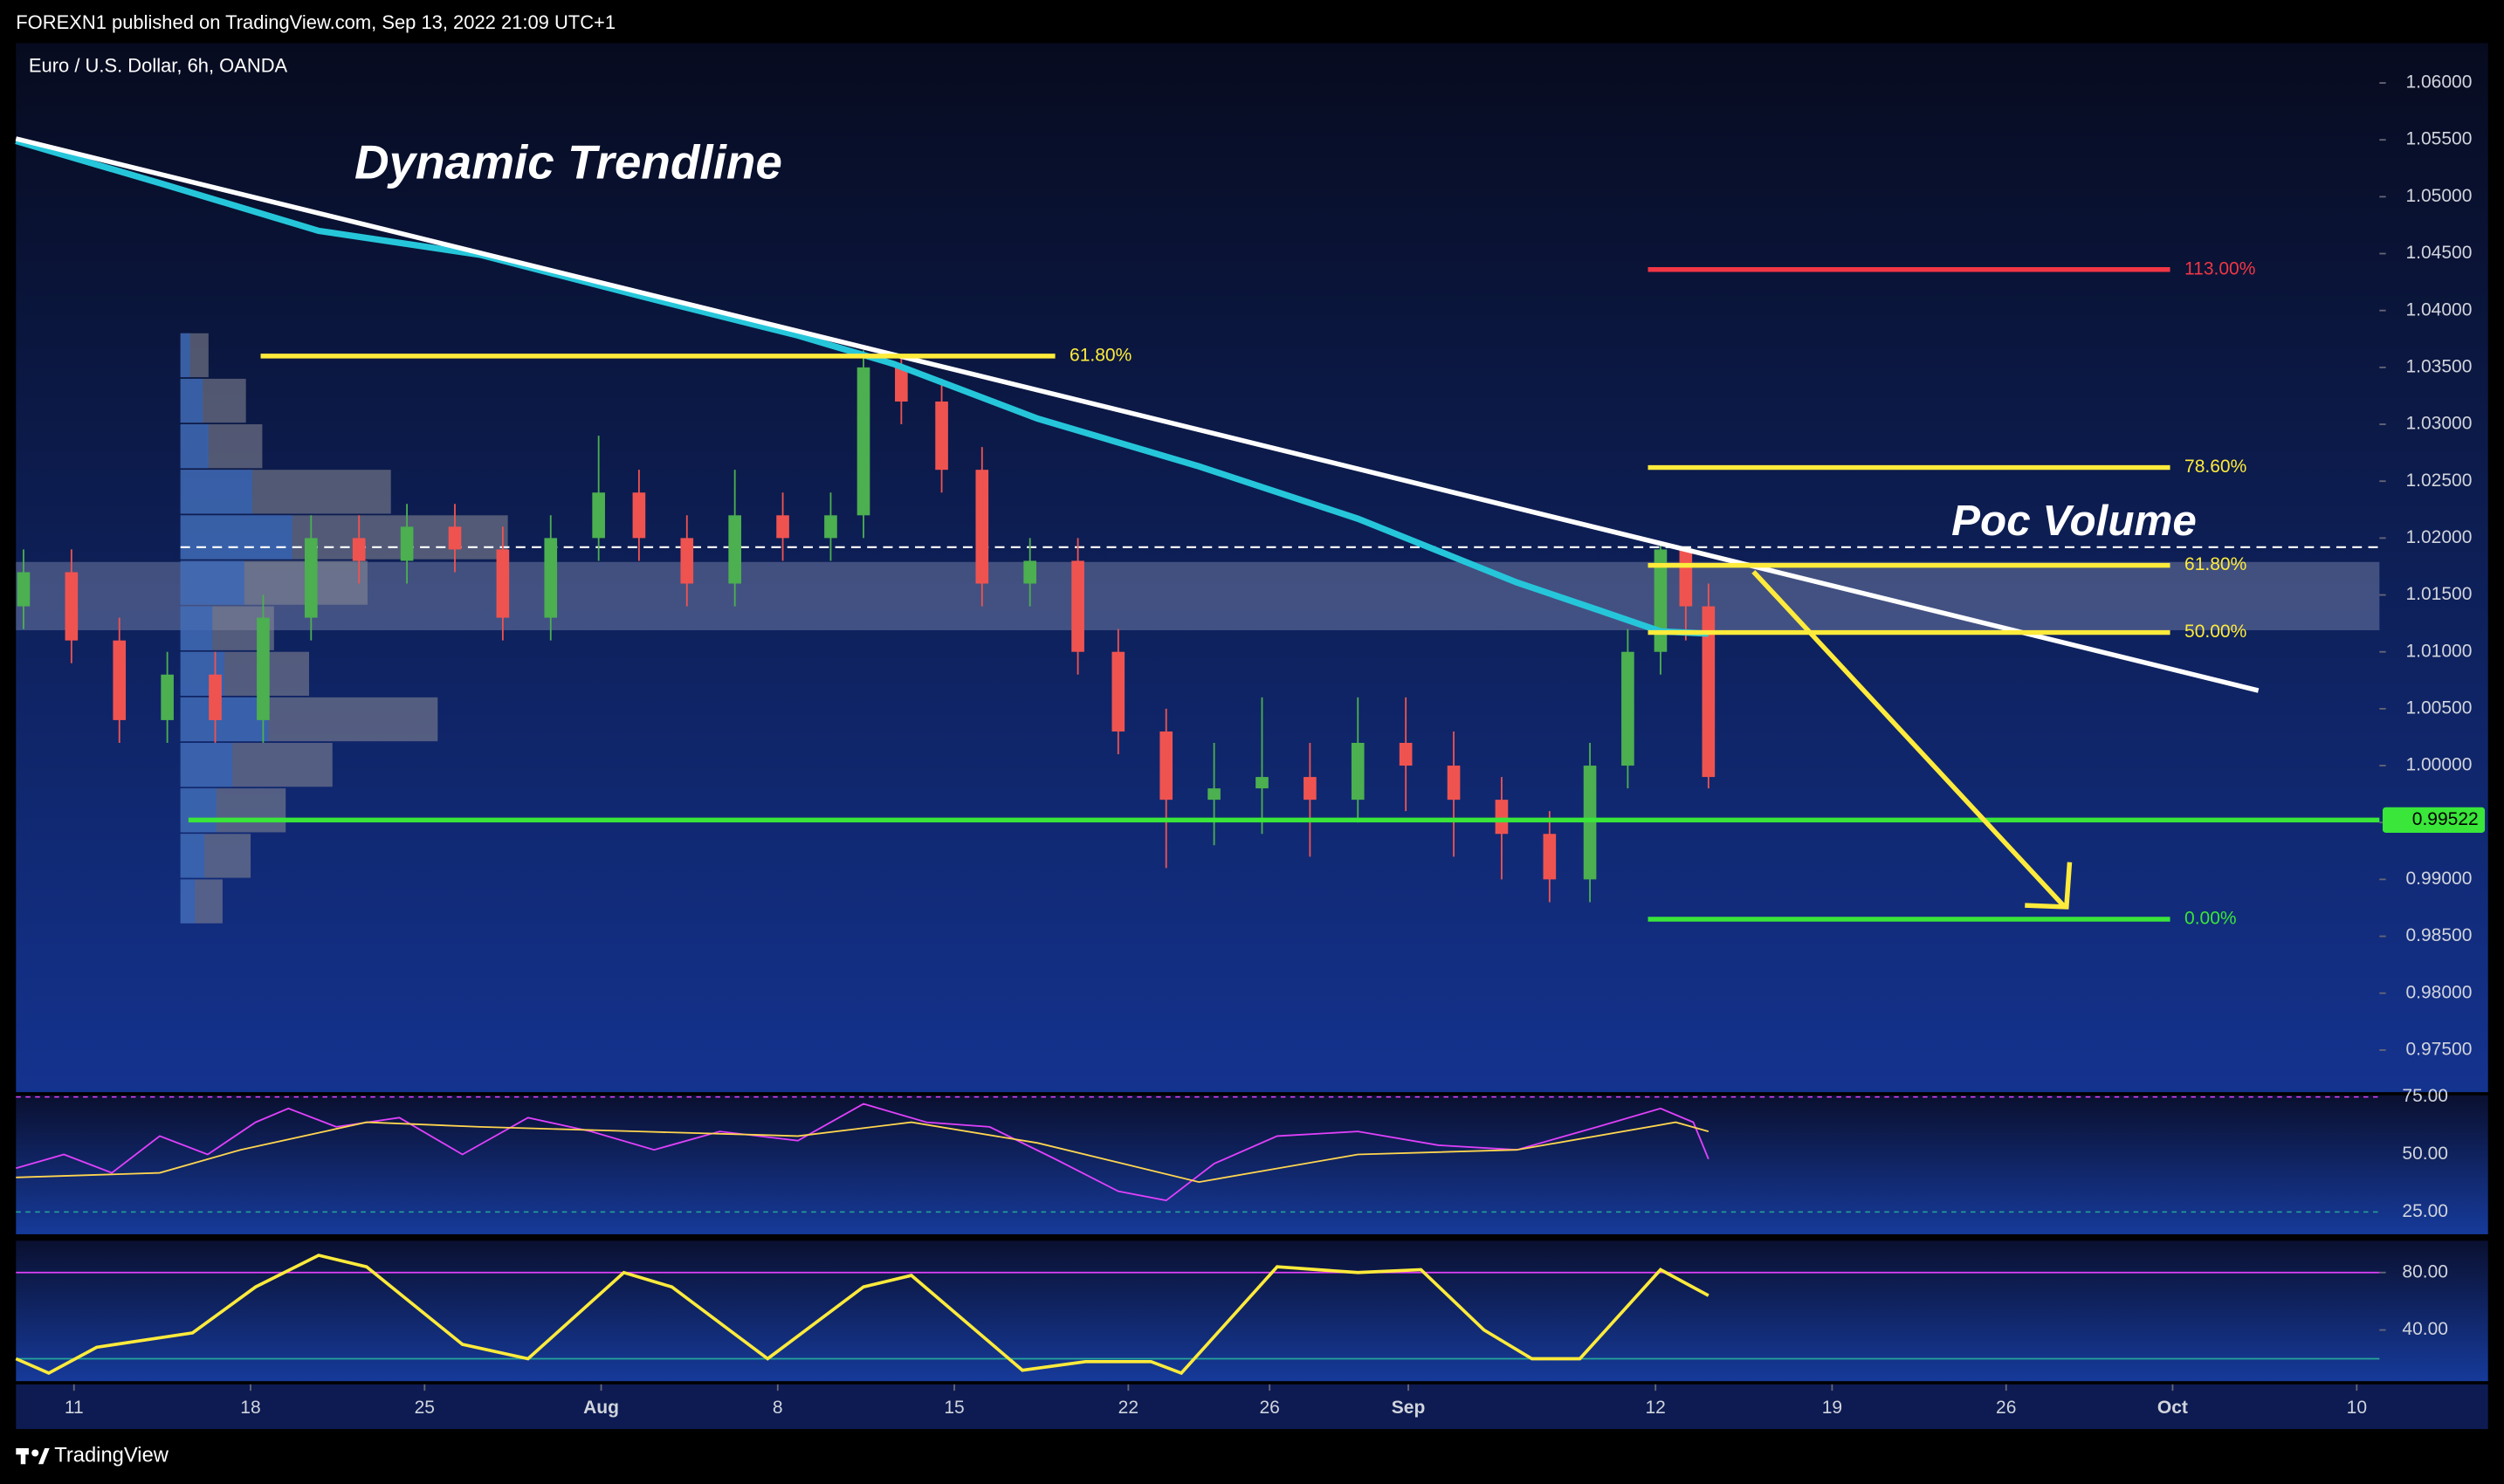 This screenshot has width=2504, height=1484. What do you see at coordinates (1655, 1408) in the screenshot?
I see `x-tick-label: 12` at bounding box center [1655, 1408].